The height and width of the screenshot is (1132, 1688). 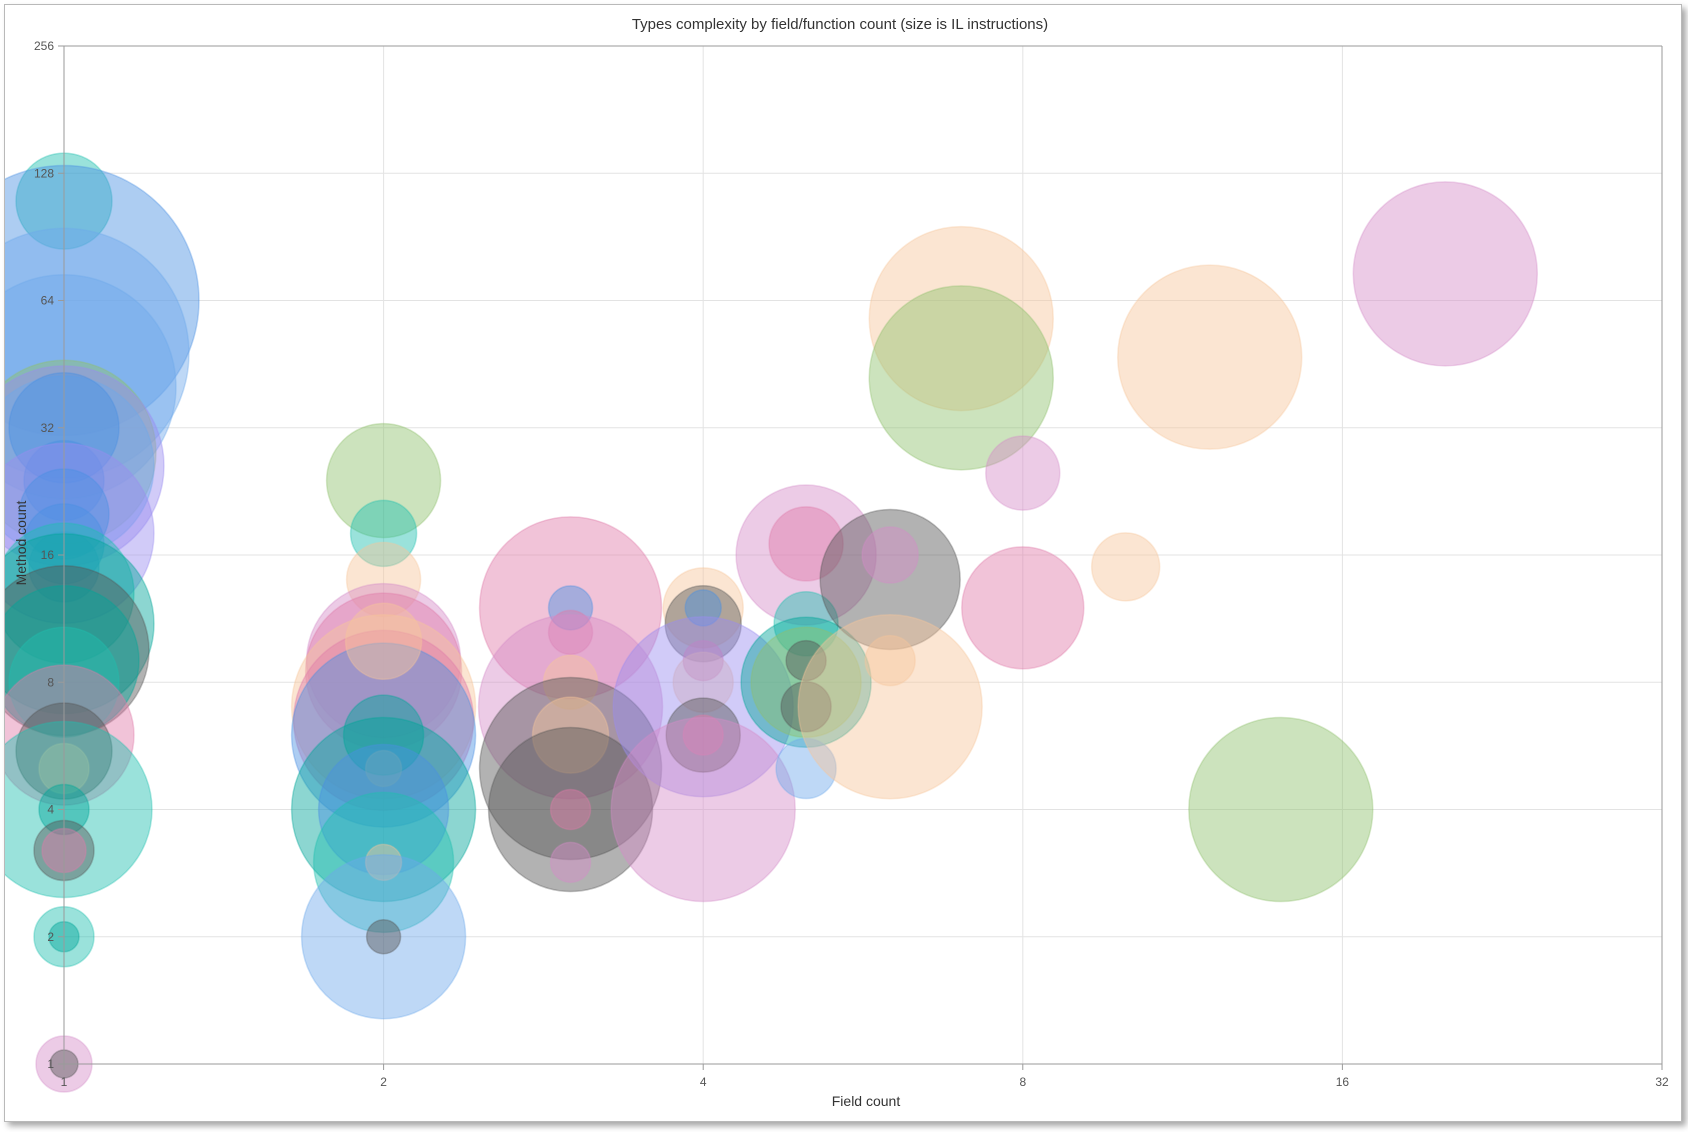 I want to click on bubble-point: 4, 8, so click(x=703, y=682).